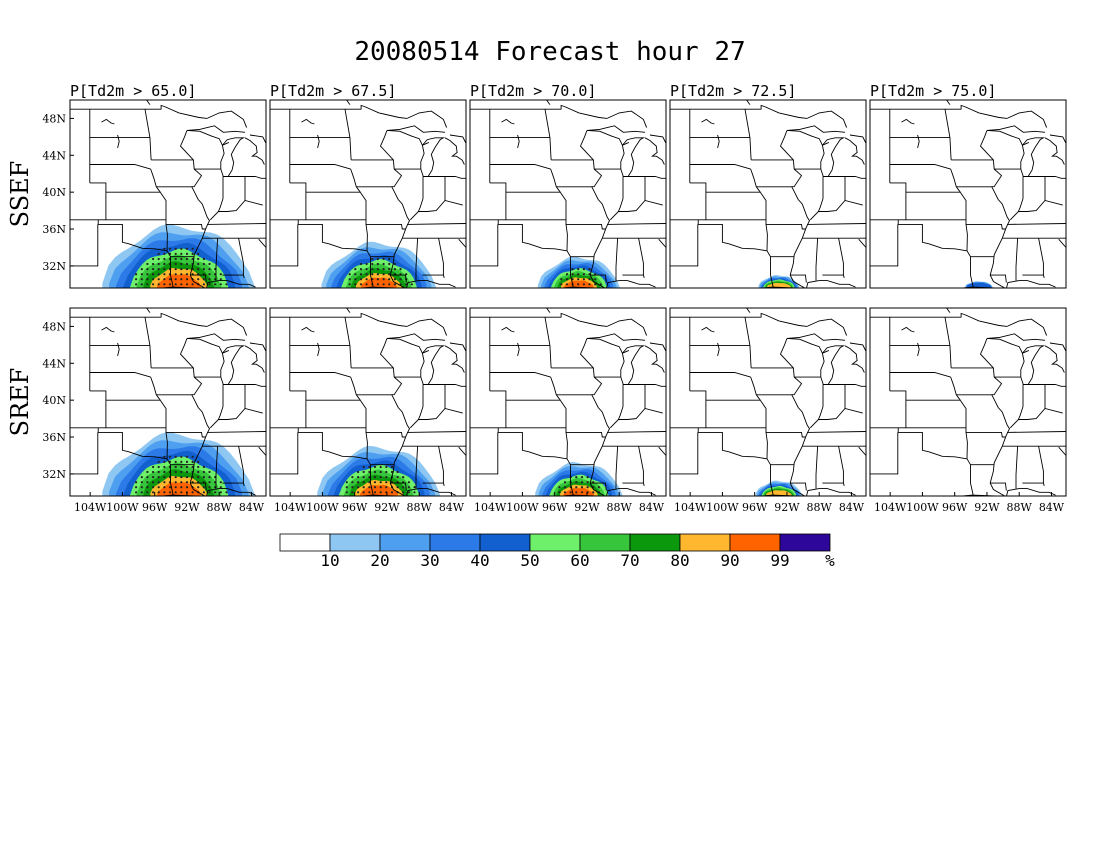 The image size is (1100, 850). I want to click on panel-title: P[Td2m > 65.0], so click(133, 91).